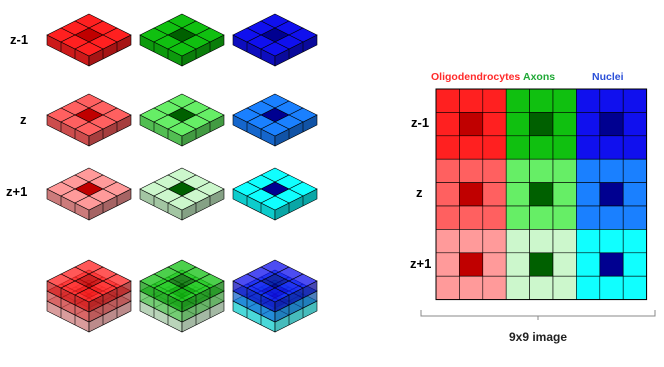  What do you see at coordinates (538, 337) in the screenshot?
I see `grid-caption: 9x9 image` at bounding box center [538, 337].